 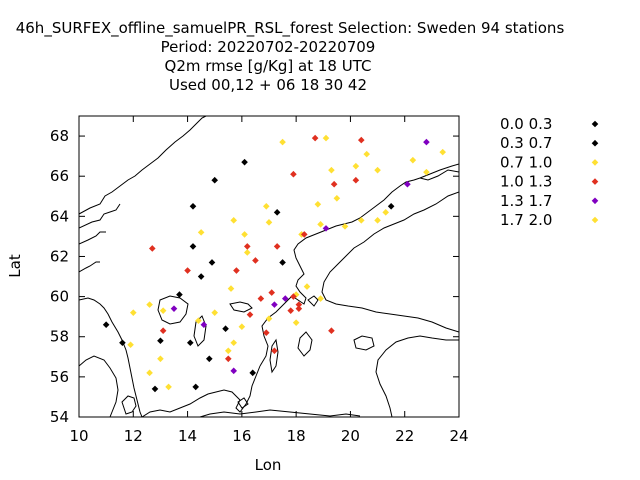 What do you see at coordinates (404, 436) in the screenshot?
I see `x-tick-label: 22` at bounding box center [404, 436].